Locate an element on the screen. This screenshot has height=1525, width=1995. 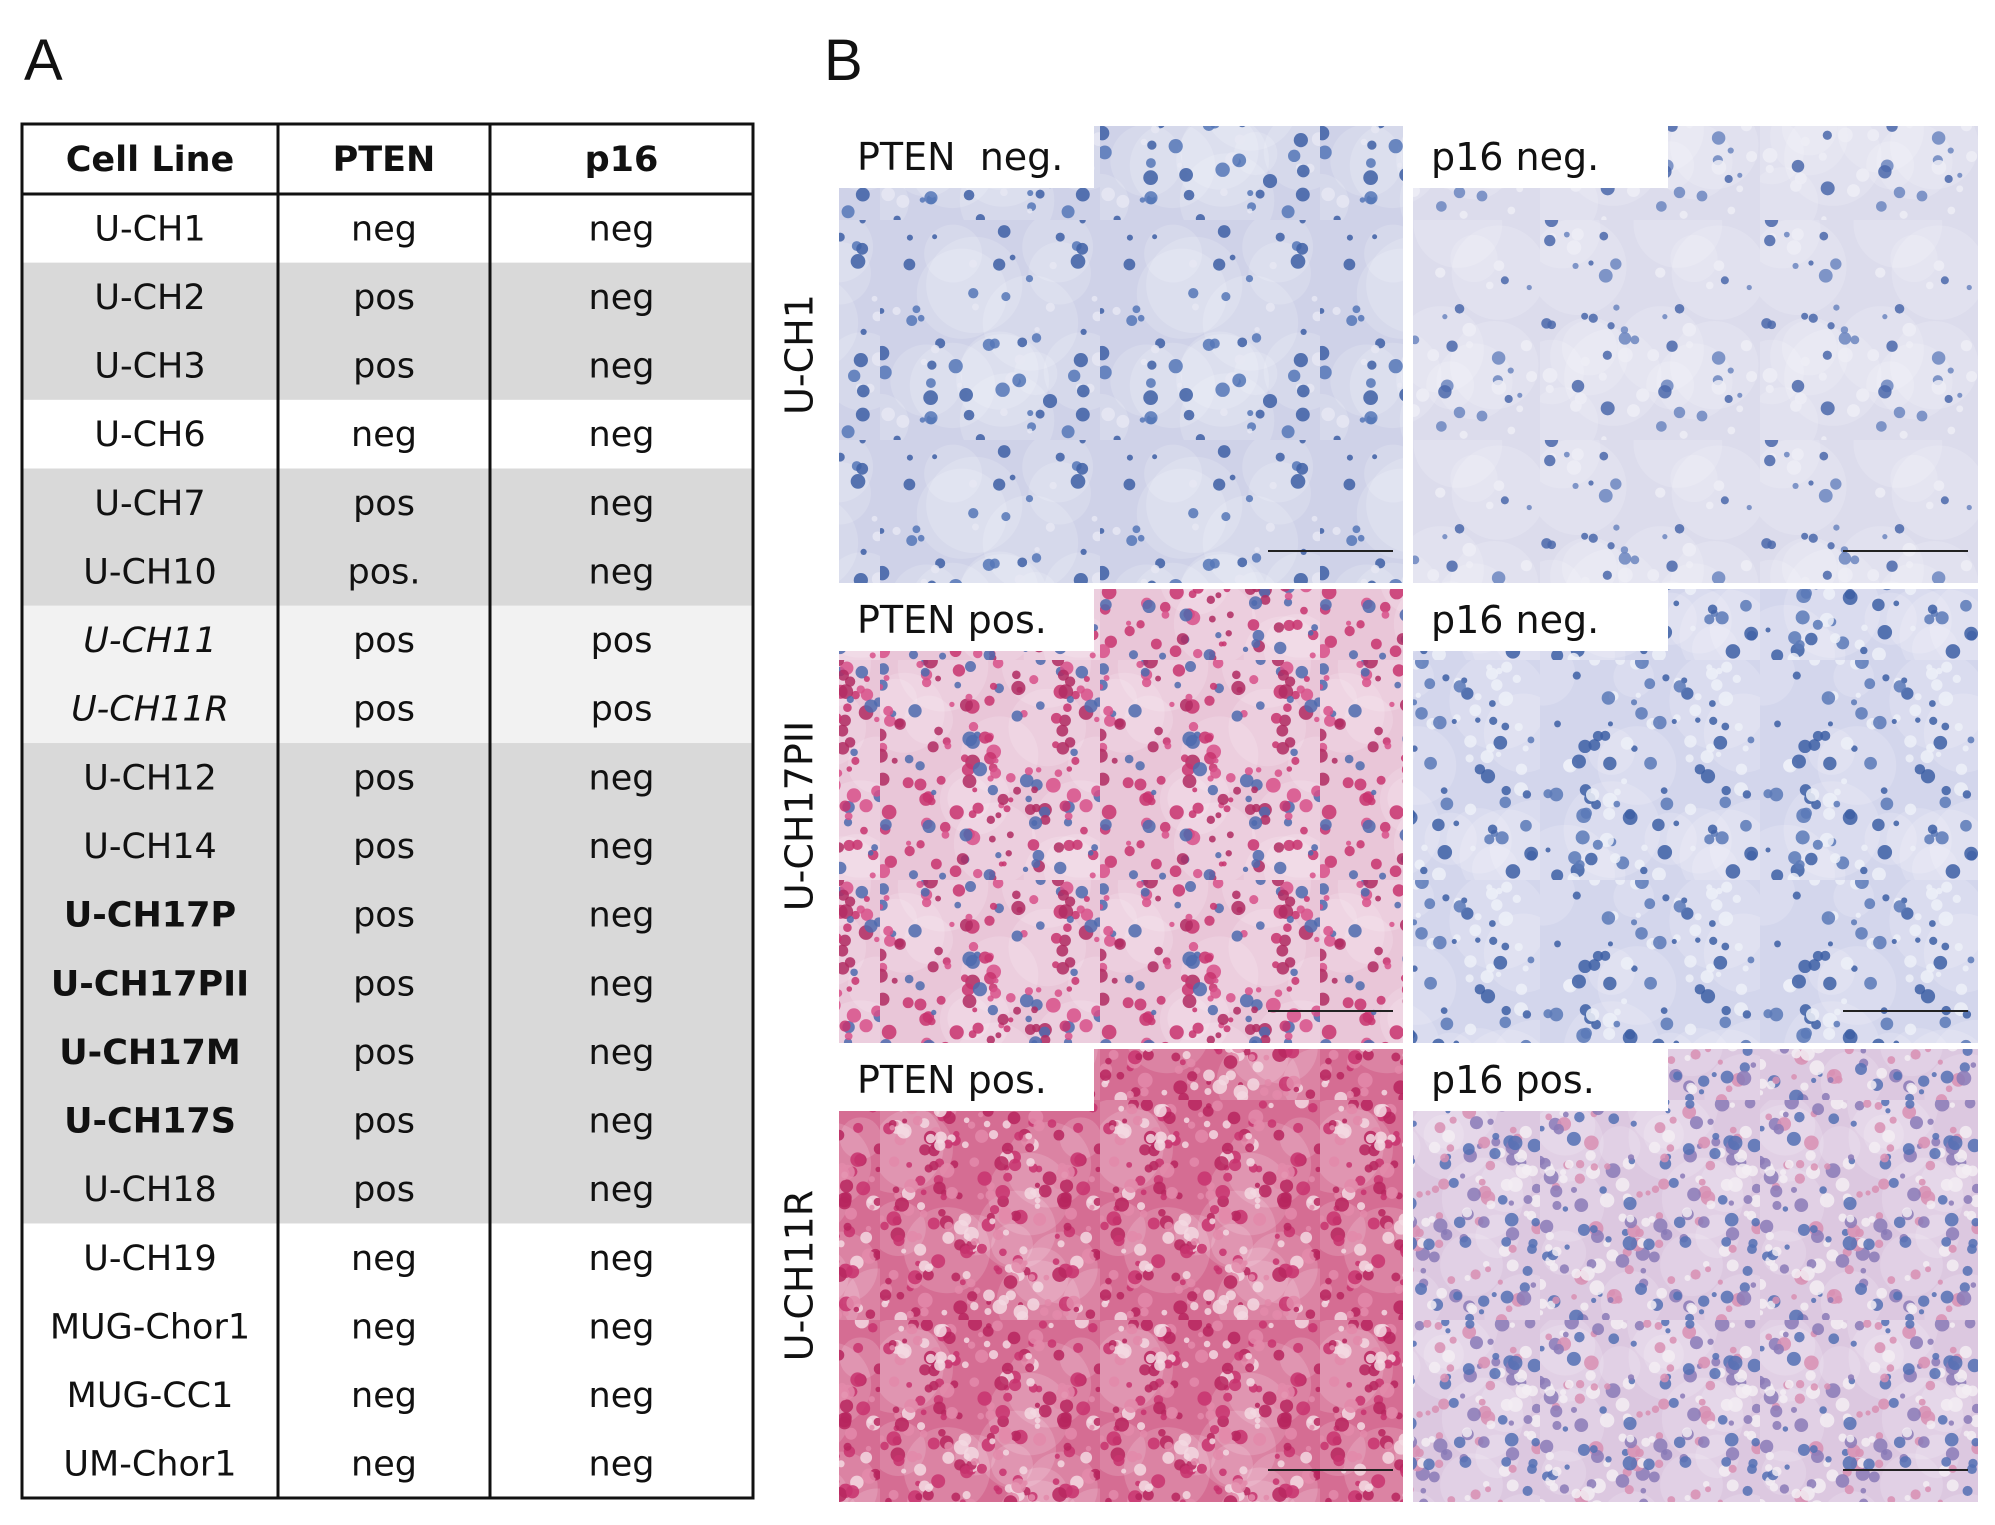
table-cell: U-CH1 is located at coordinates (149, 229).